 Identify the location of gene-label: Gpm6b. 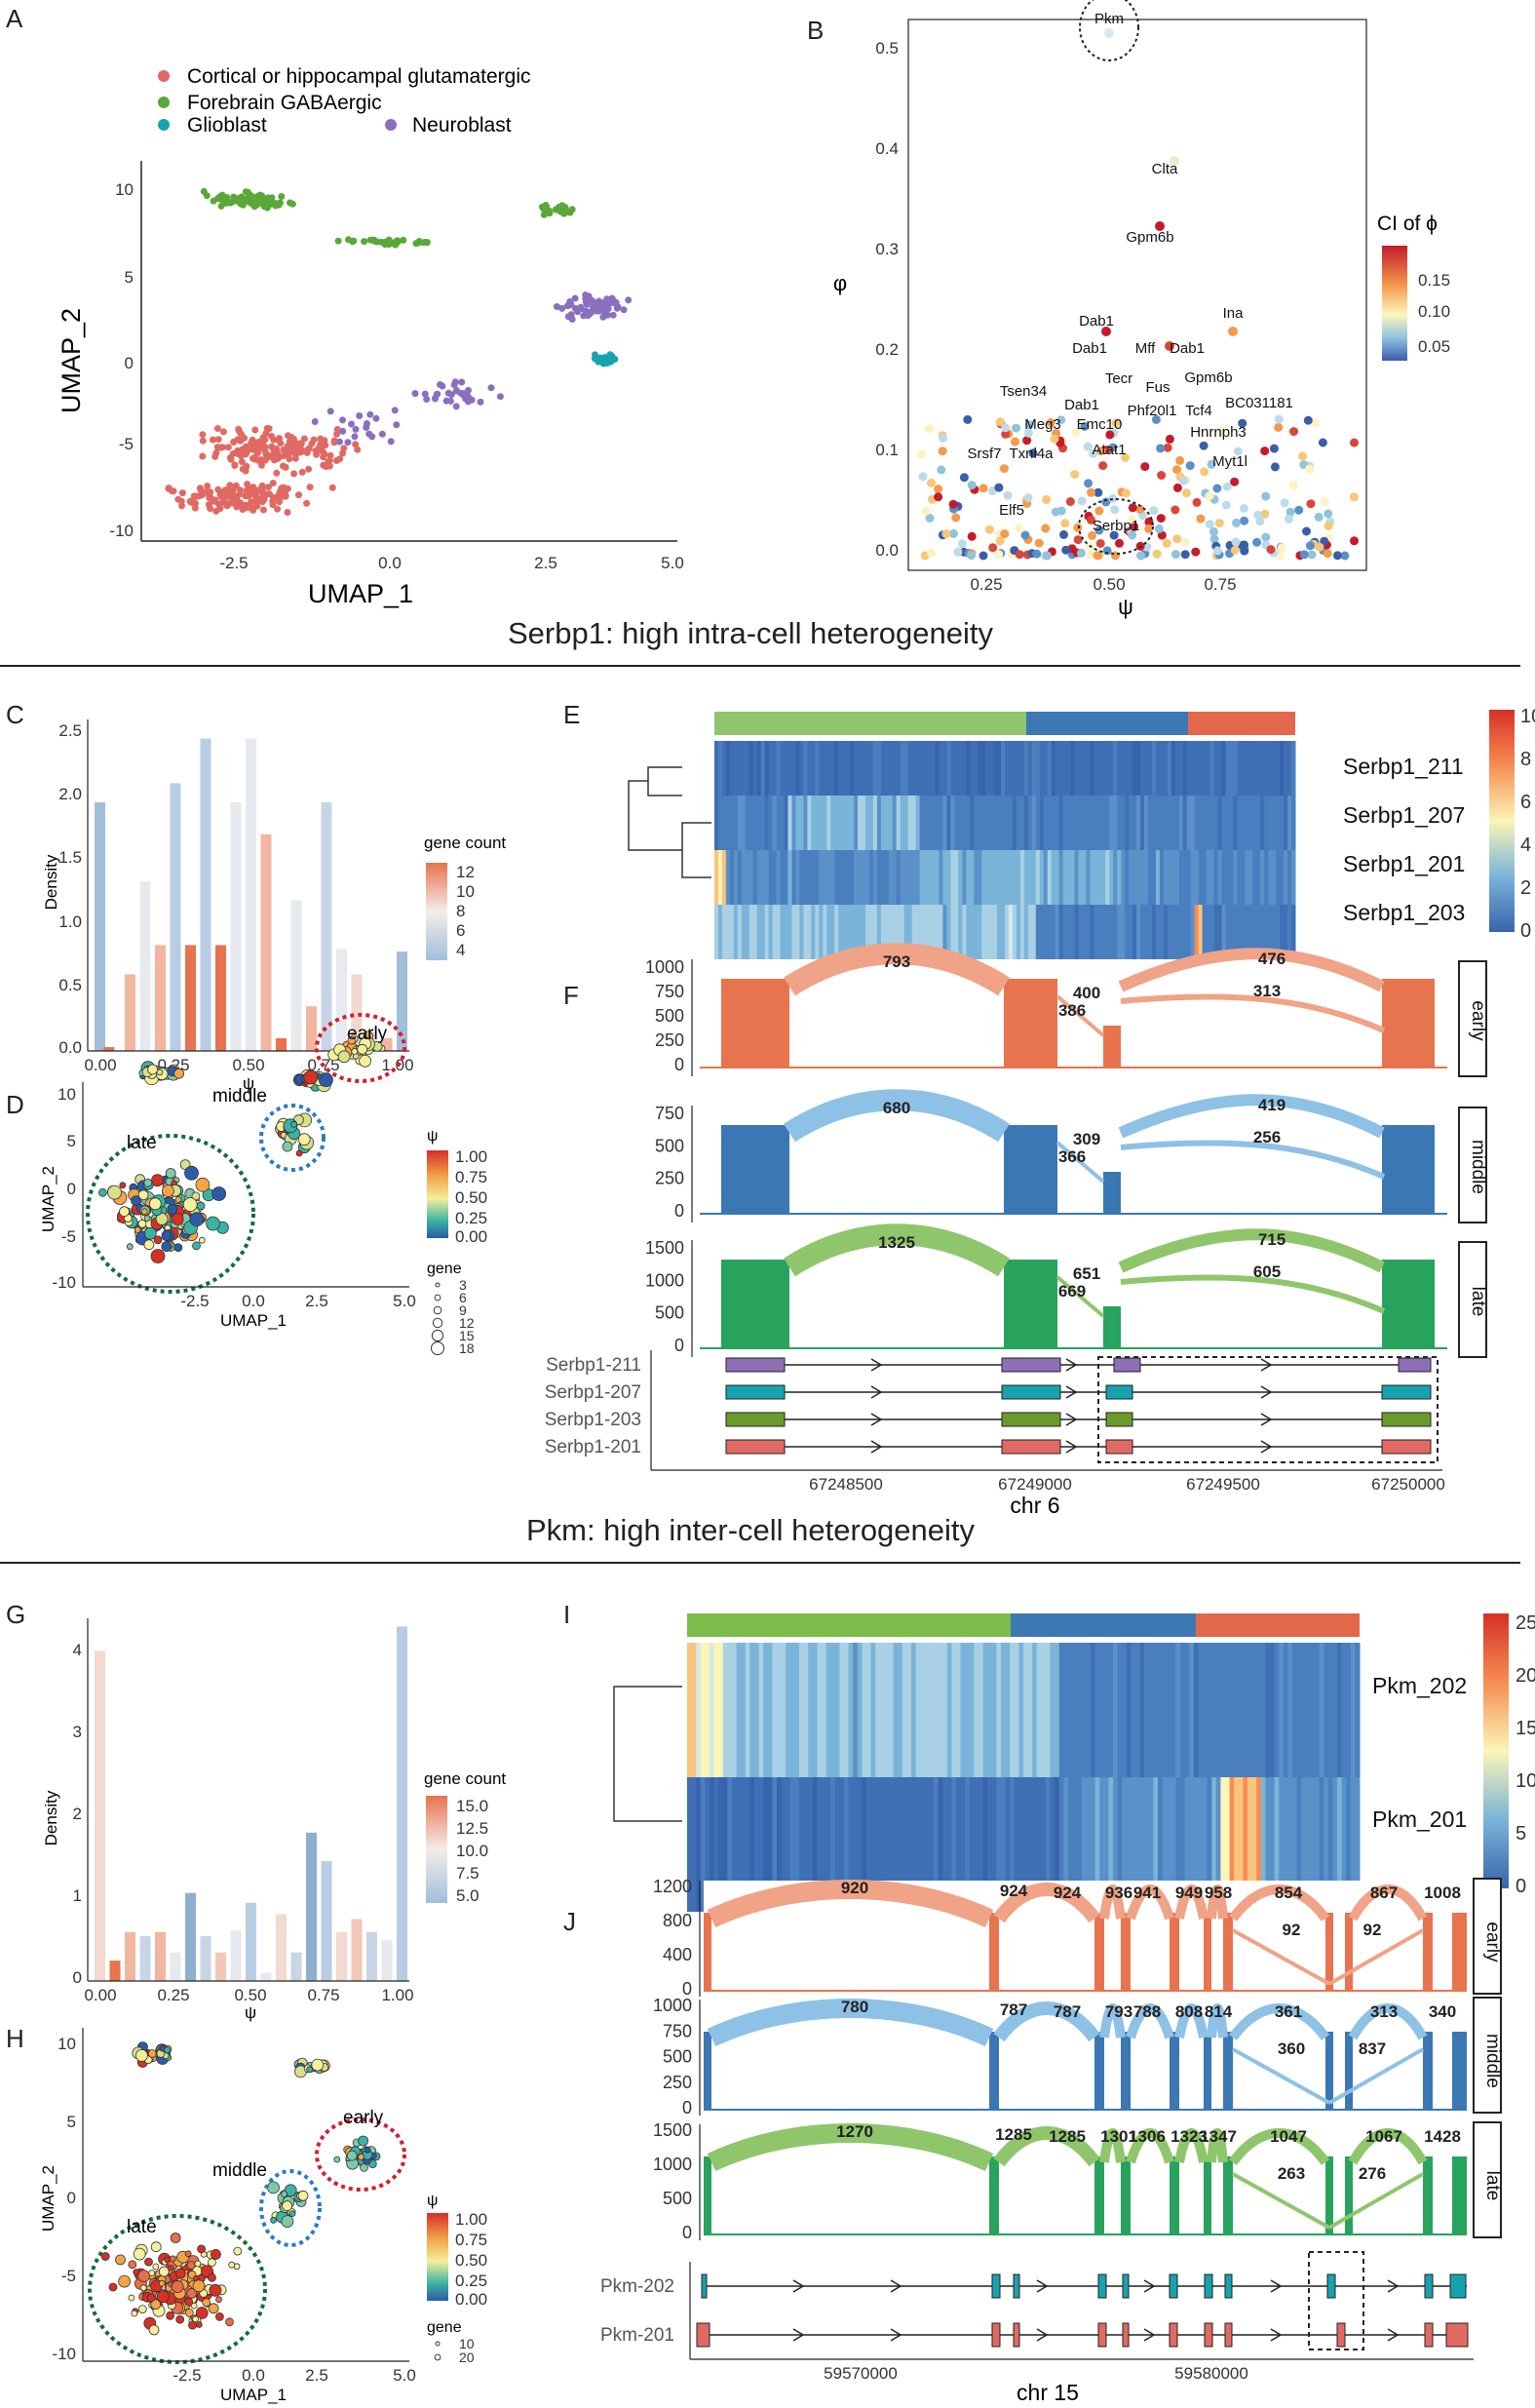
(1208, 377).